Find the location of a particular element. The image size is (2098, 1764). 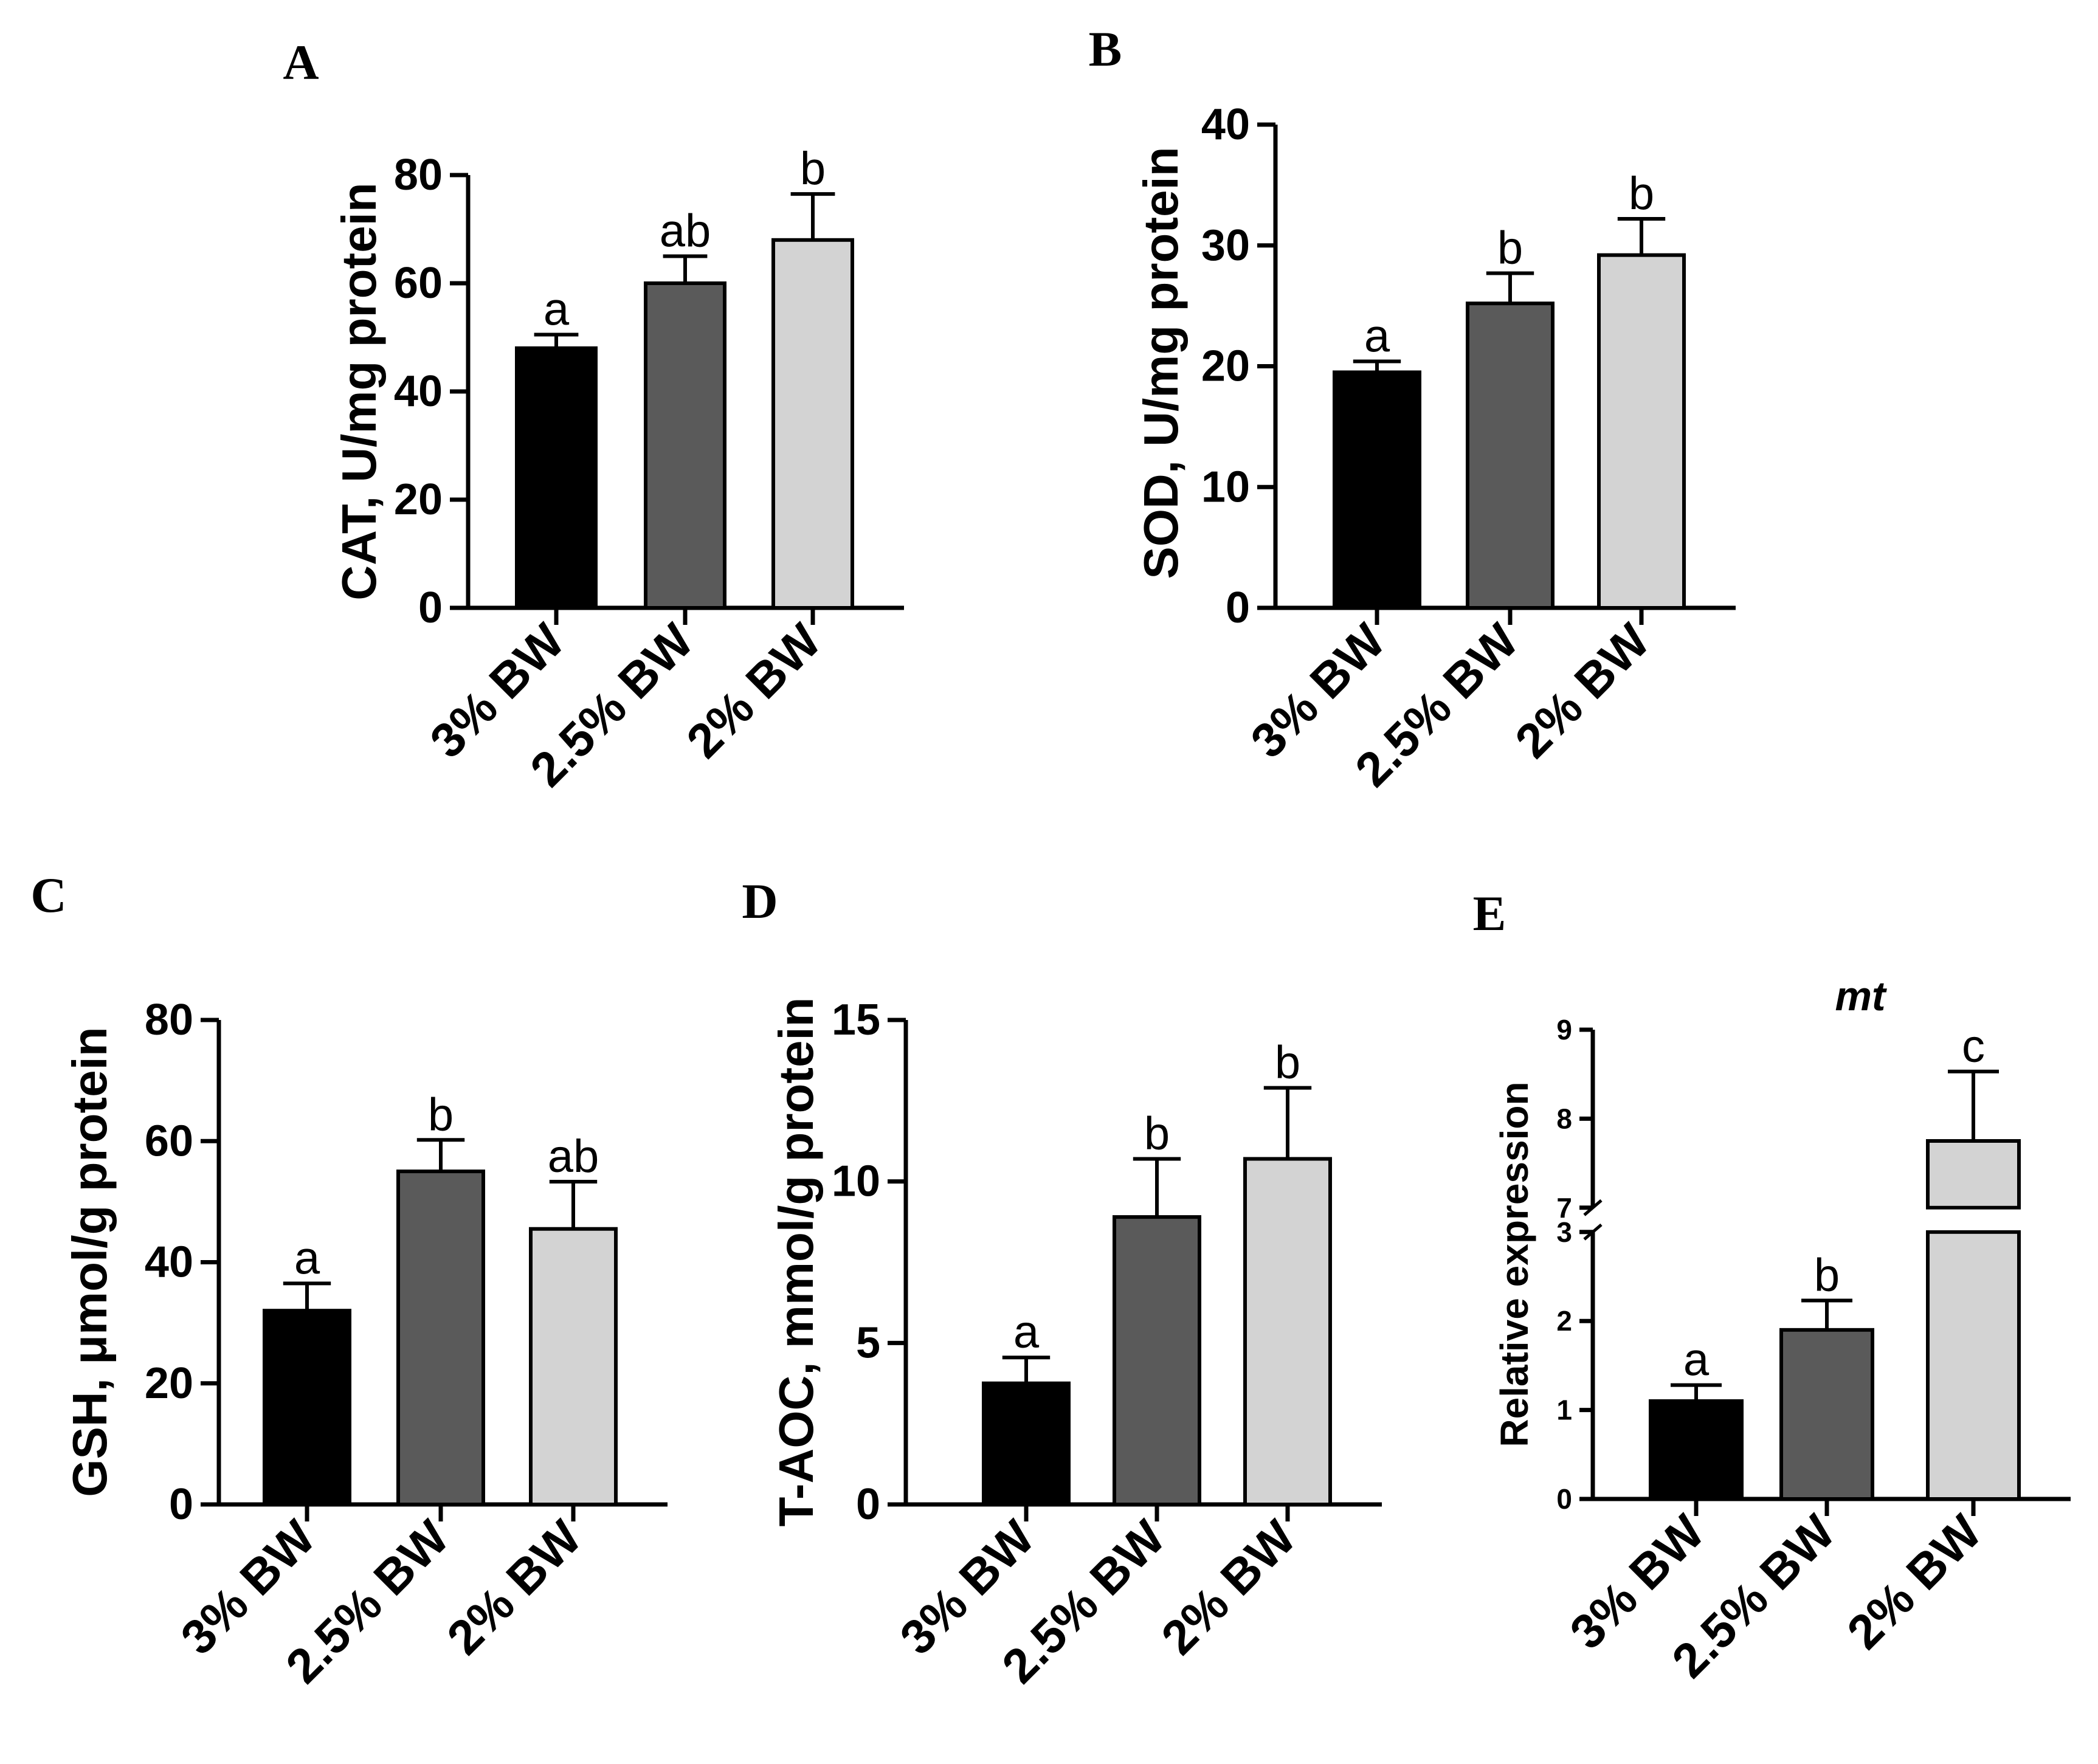

y-axis-label: SOD, U/mg protein is located at coordinates (1161, 362).